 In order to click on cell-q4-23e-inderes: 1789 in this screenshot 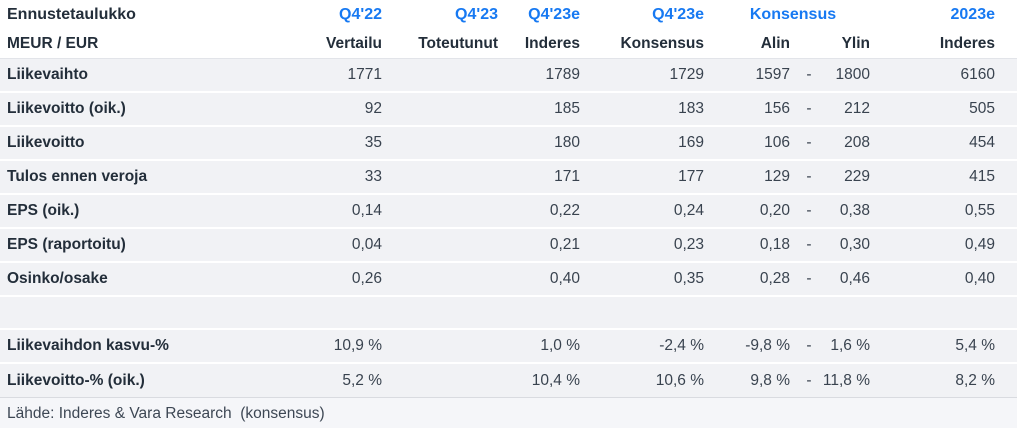, I will do `click(545, 75)`.